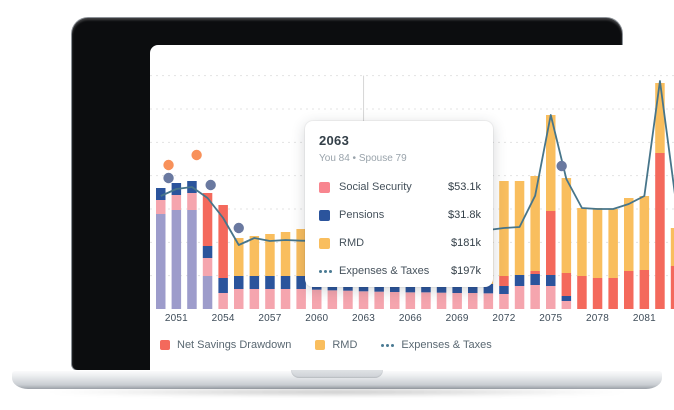 Image resolution: width=674 pixels, height=410 pixels. What do you see at coordinates (436, 345) in the screenshot?
I see `legend-item: Expenses & Taxes` at bounding box center [436, 345].